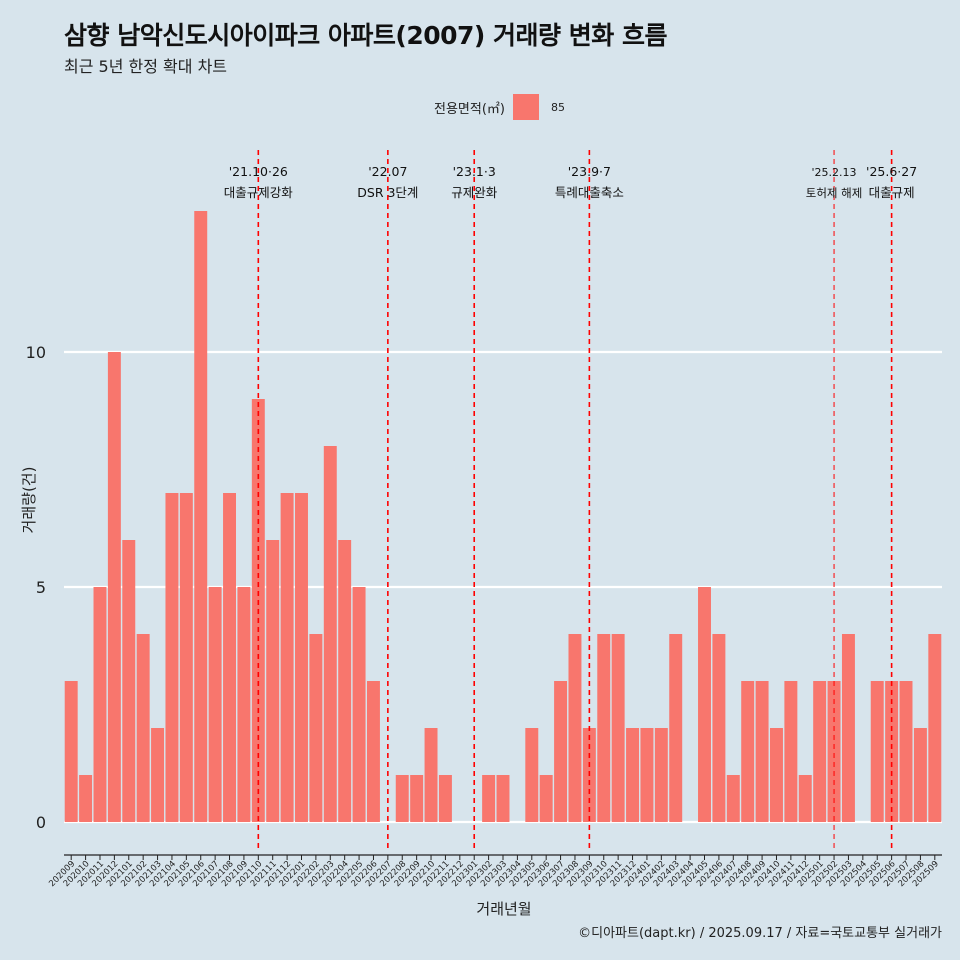  Describe the element at coordinates (503, 909) in the screenshot. I see `x-axis-title: 거래년월` at that location.